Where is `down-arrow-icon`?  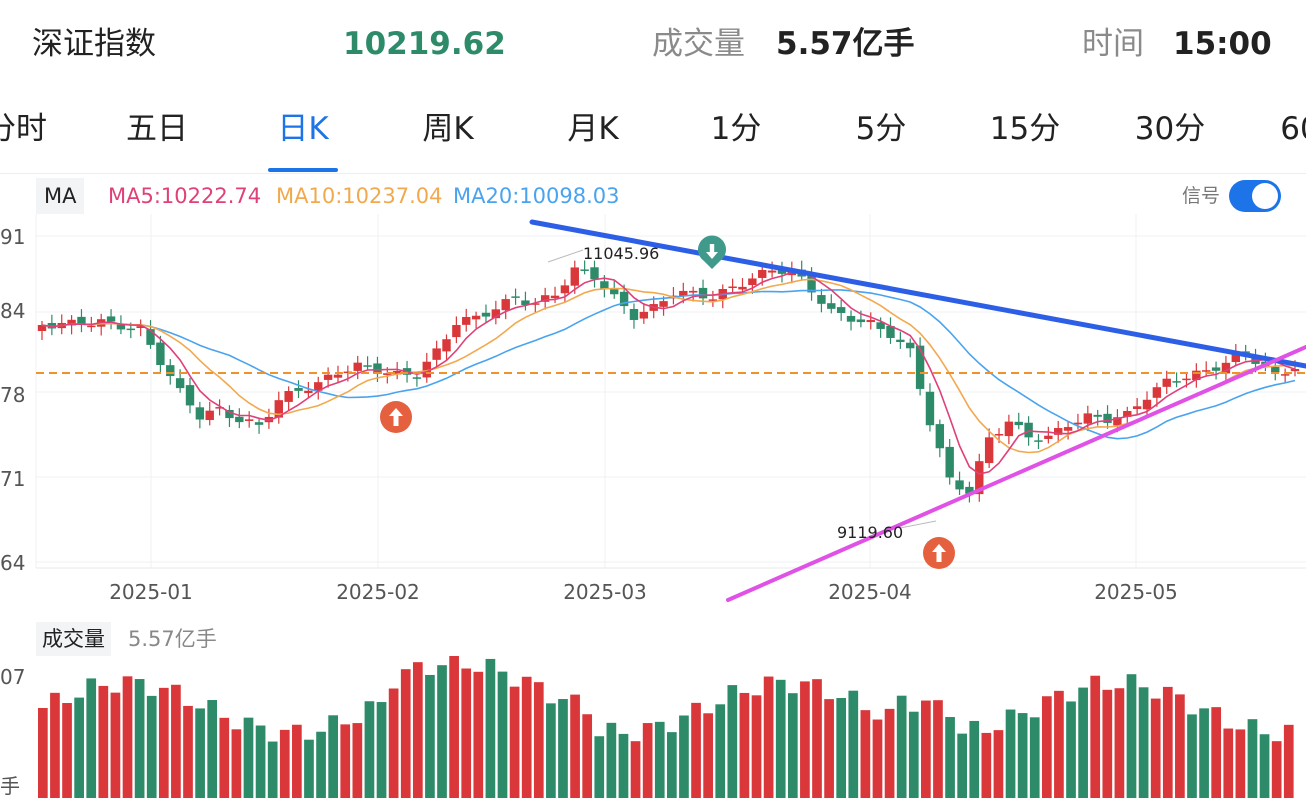
down-arrow-icon is located at coordinates (712, 251).